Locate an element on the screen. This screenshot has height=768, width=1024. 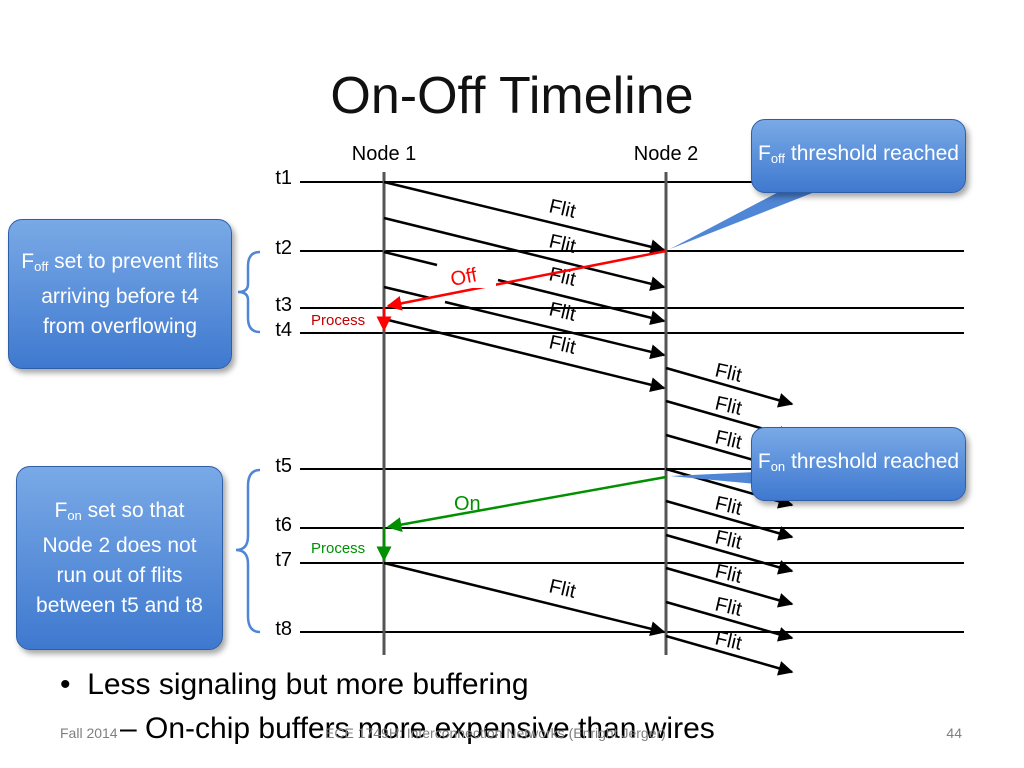
bullet-item: • Less signaling but more buffering is located at coordinates (294, 685).